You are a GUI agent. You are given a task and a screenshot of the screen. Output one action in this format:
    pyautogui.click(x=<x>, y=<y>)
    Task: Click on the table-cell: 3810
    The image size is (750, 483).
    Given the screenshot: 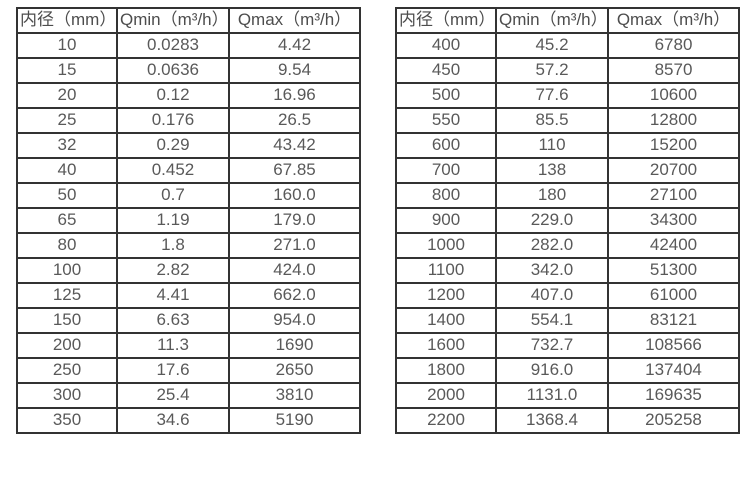 What is the action you would take?
    pyautogui.click(x=294, y=395)
    